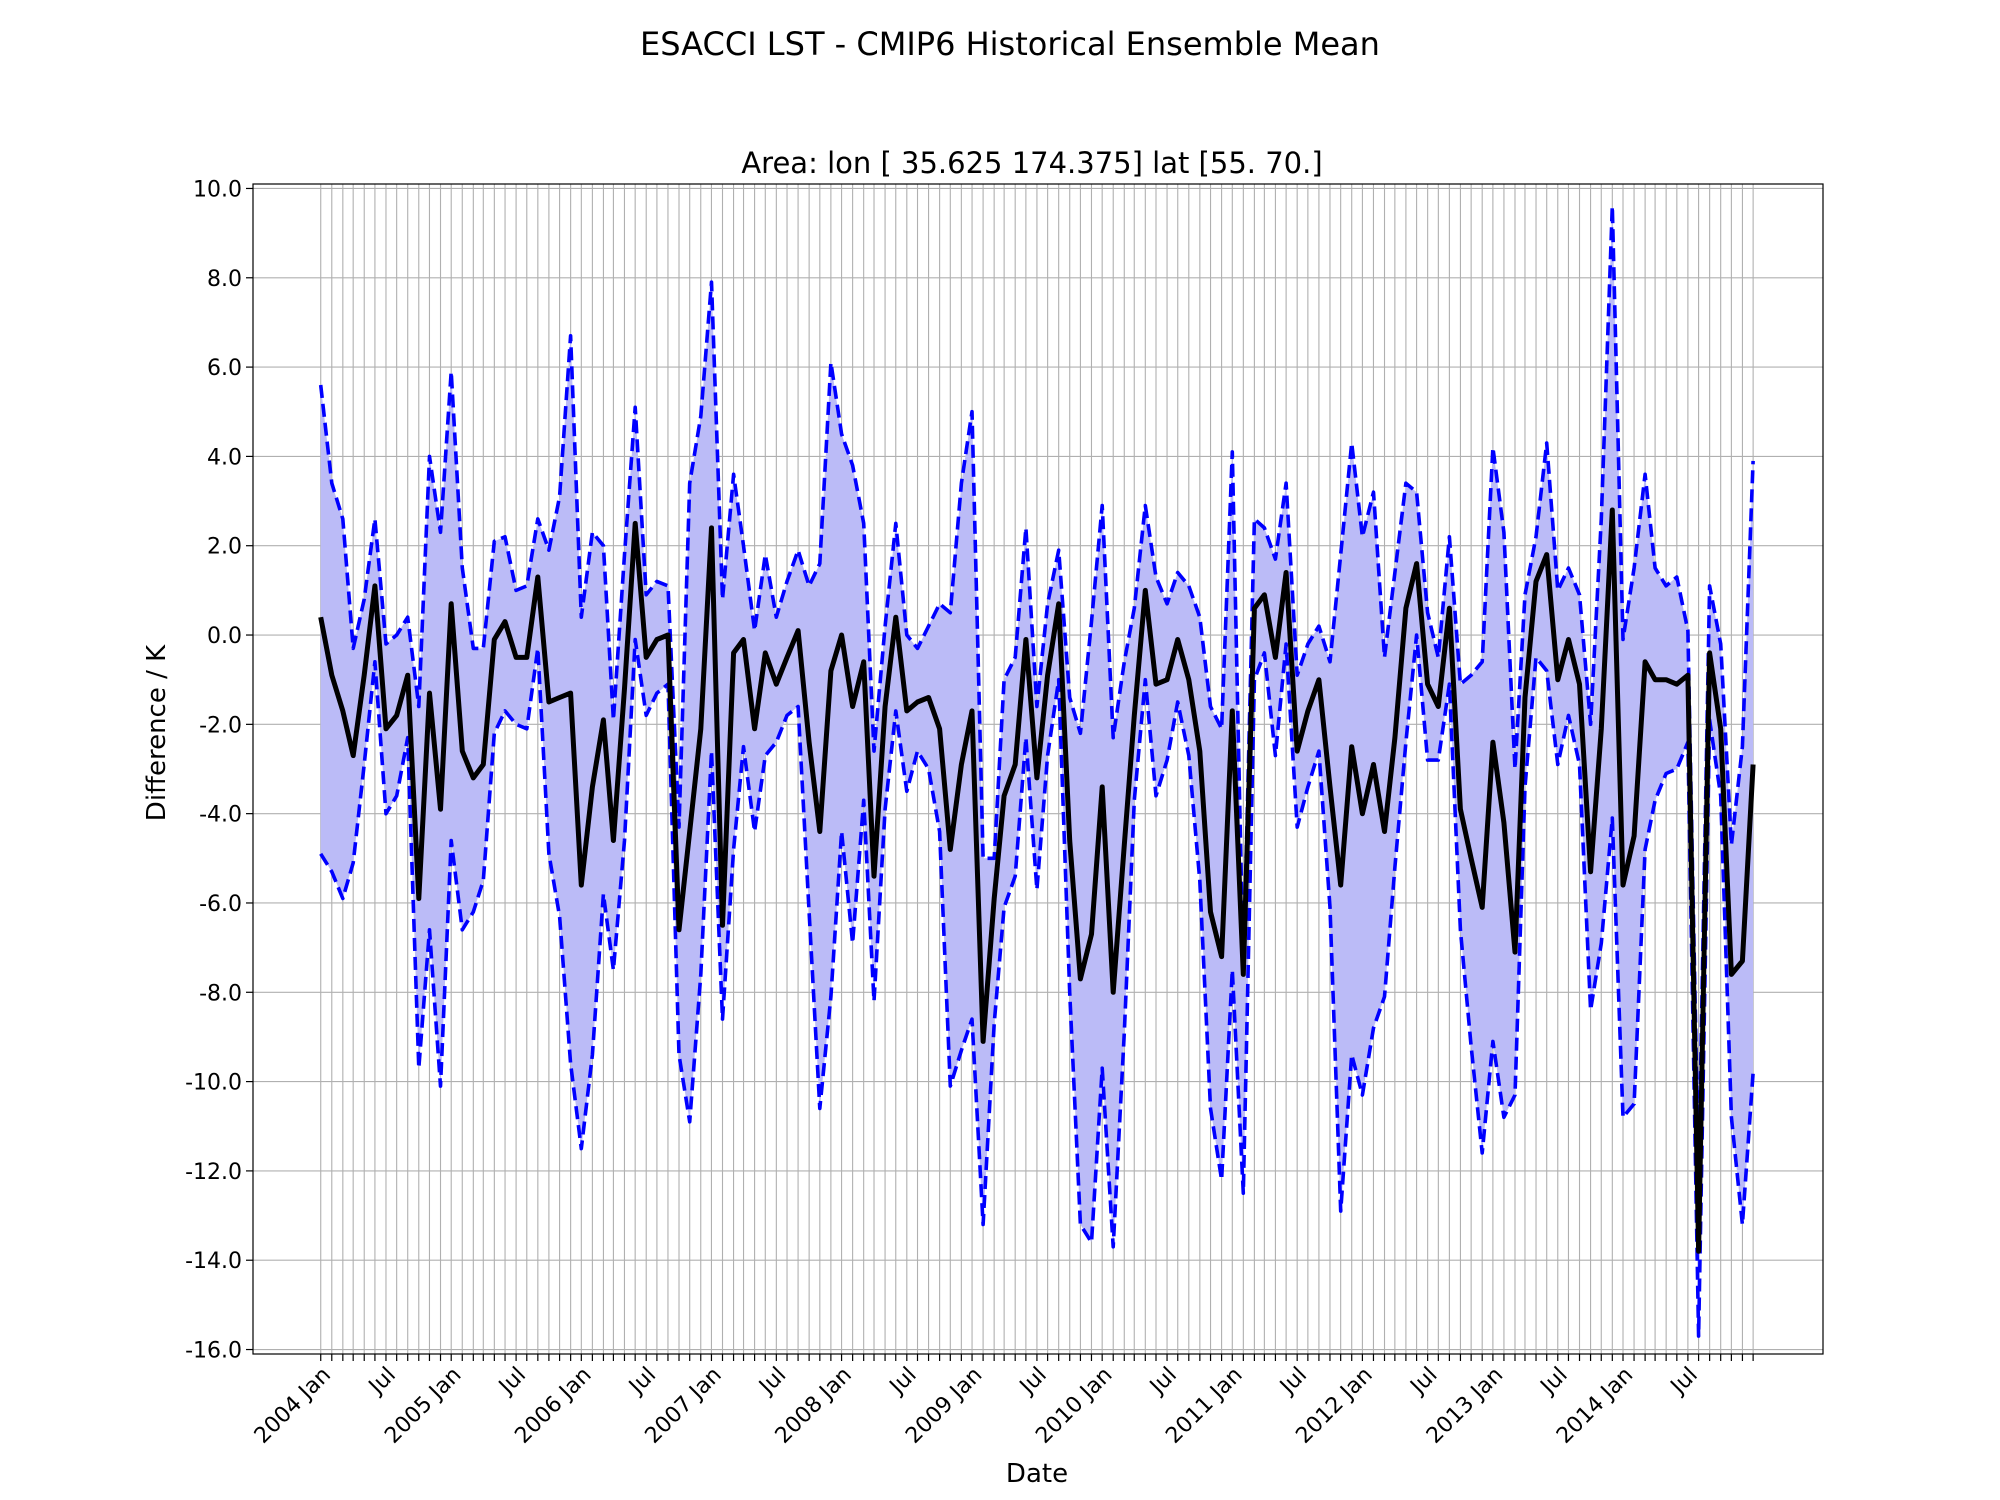  Describe the element at coordinates (224, 547) in the screenshot. I see `y-tick-label: 2.0` at that location.